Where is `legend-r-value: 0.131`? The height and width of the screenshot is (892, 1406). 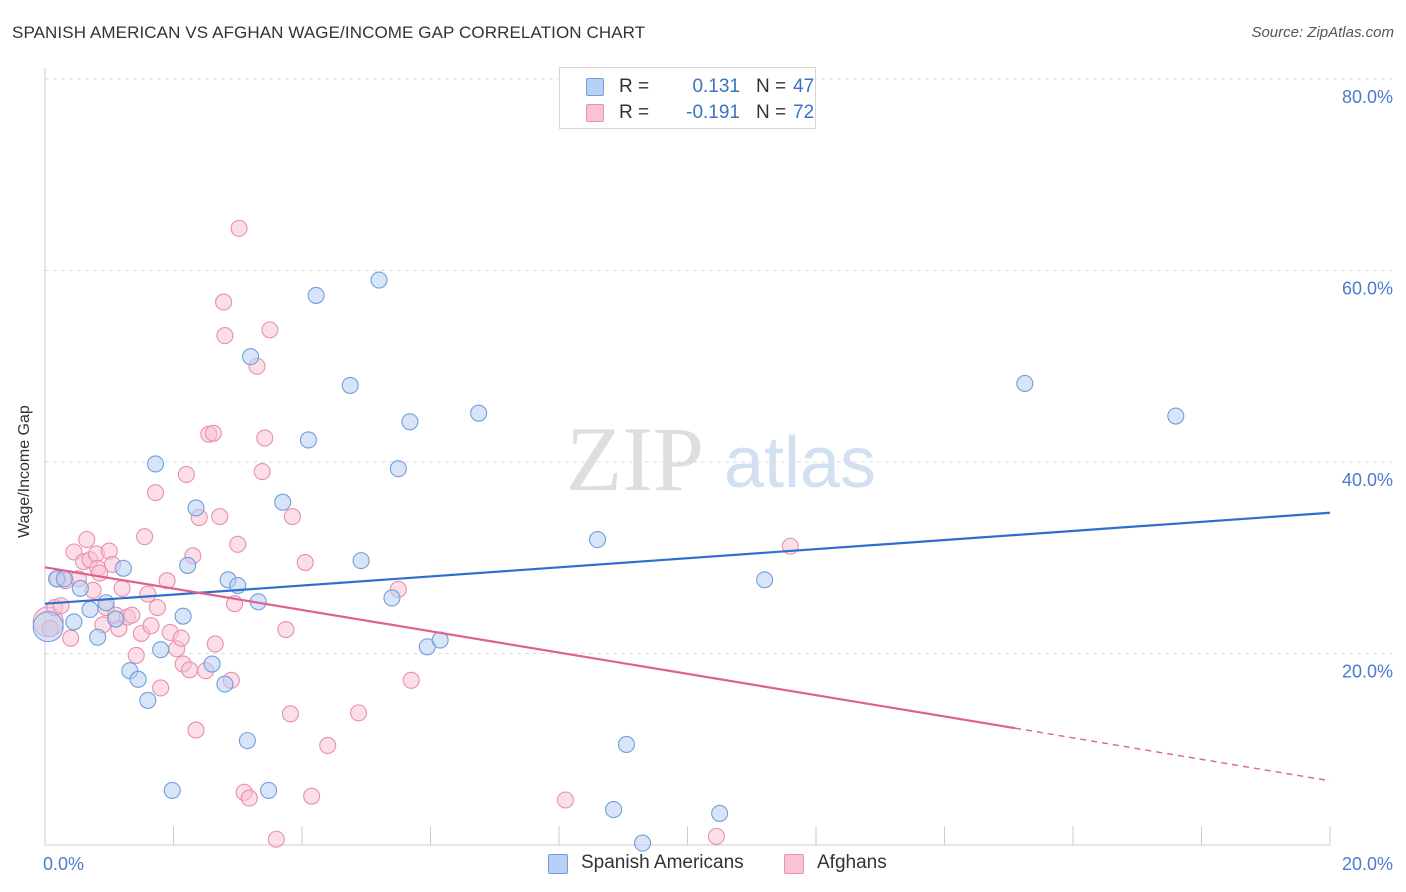 legend-r-value: 0.131 is located at coordinates (716, 86).